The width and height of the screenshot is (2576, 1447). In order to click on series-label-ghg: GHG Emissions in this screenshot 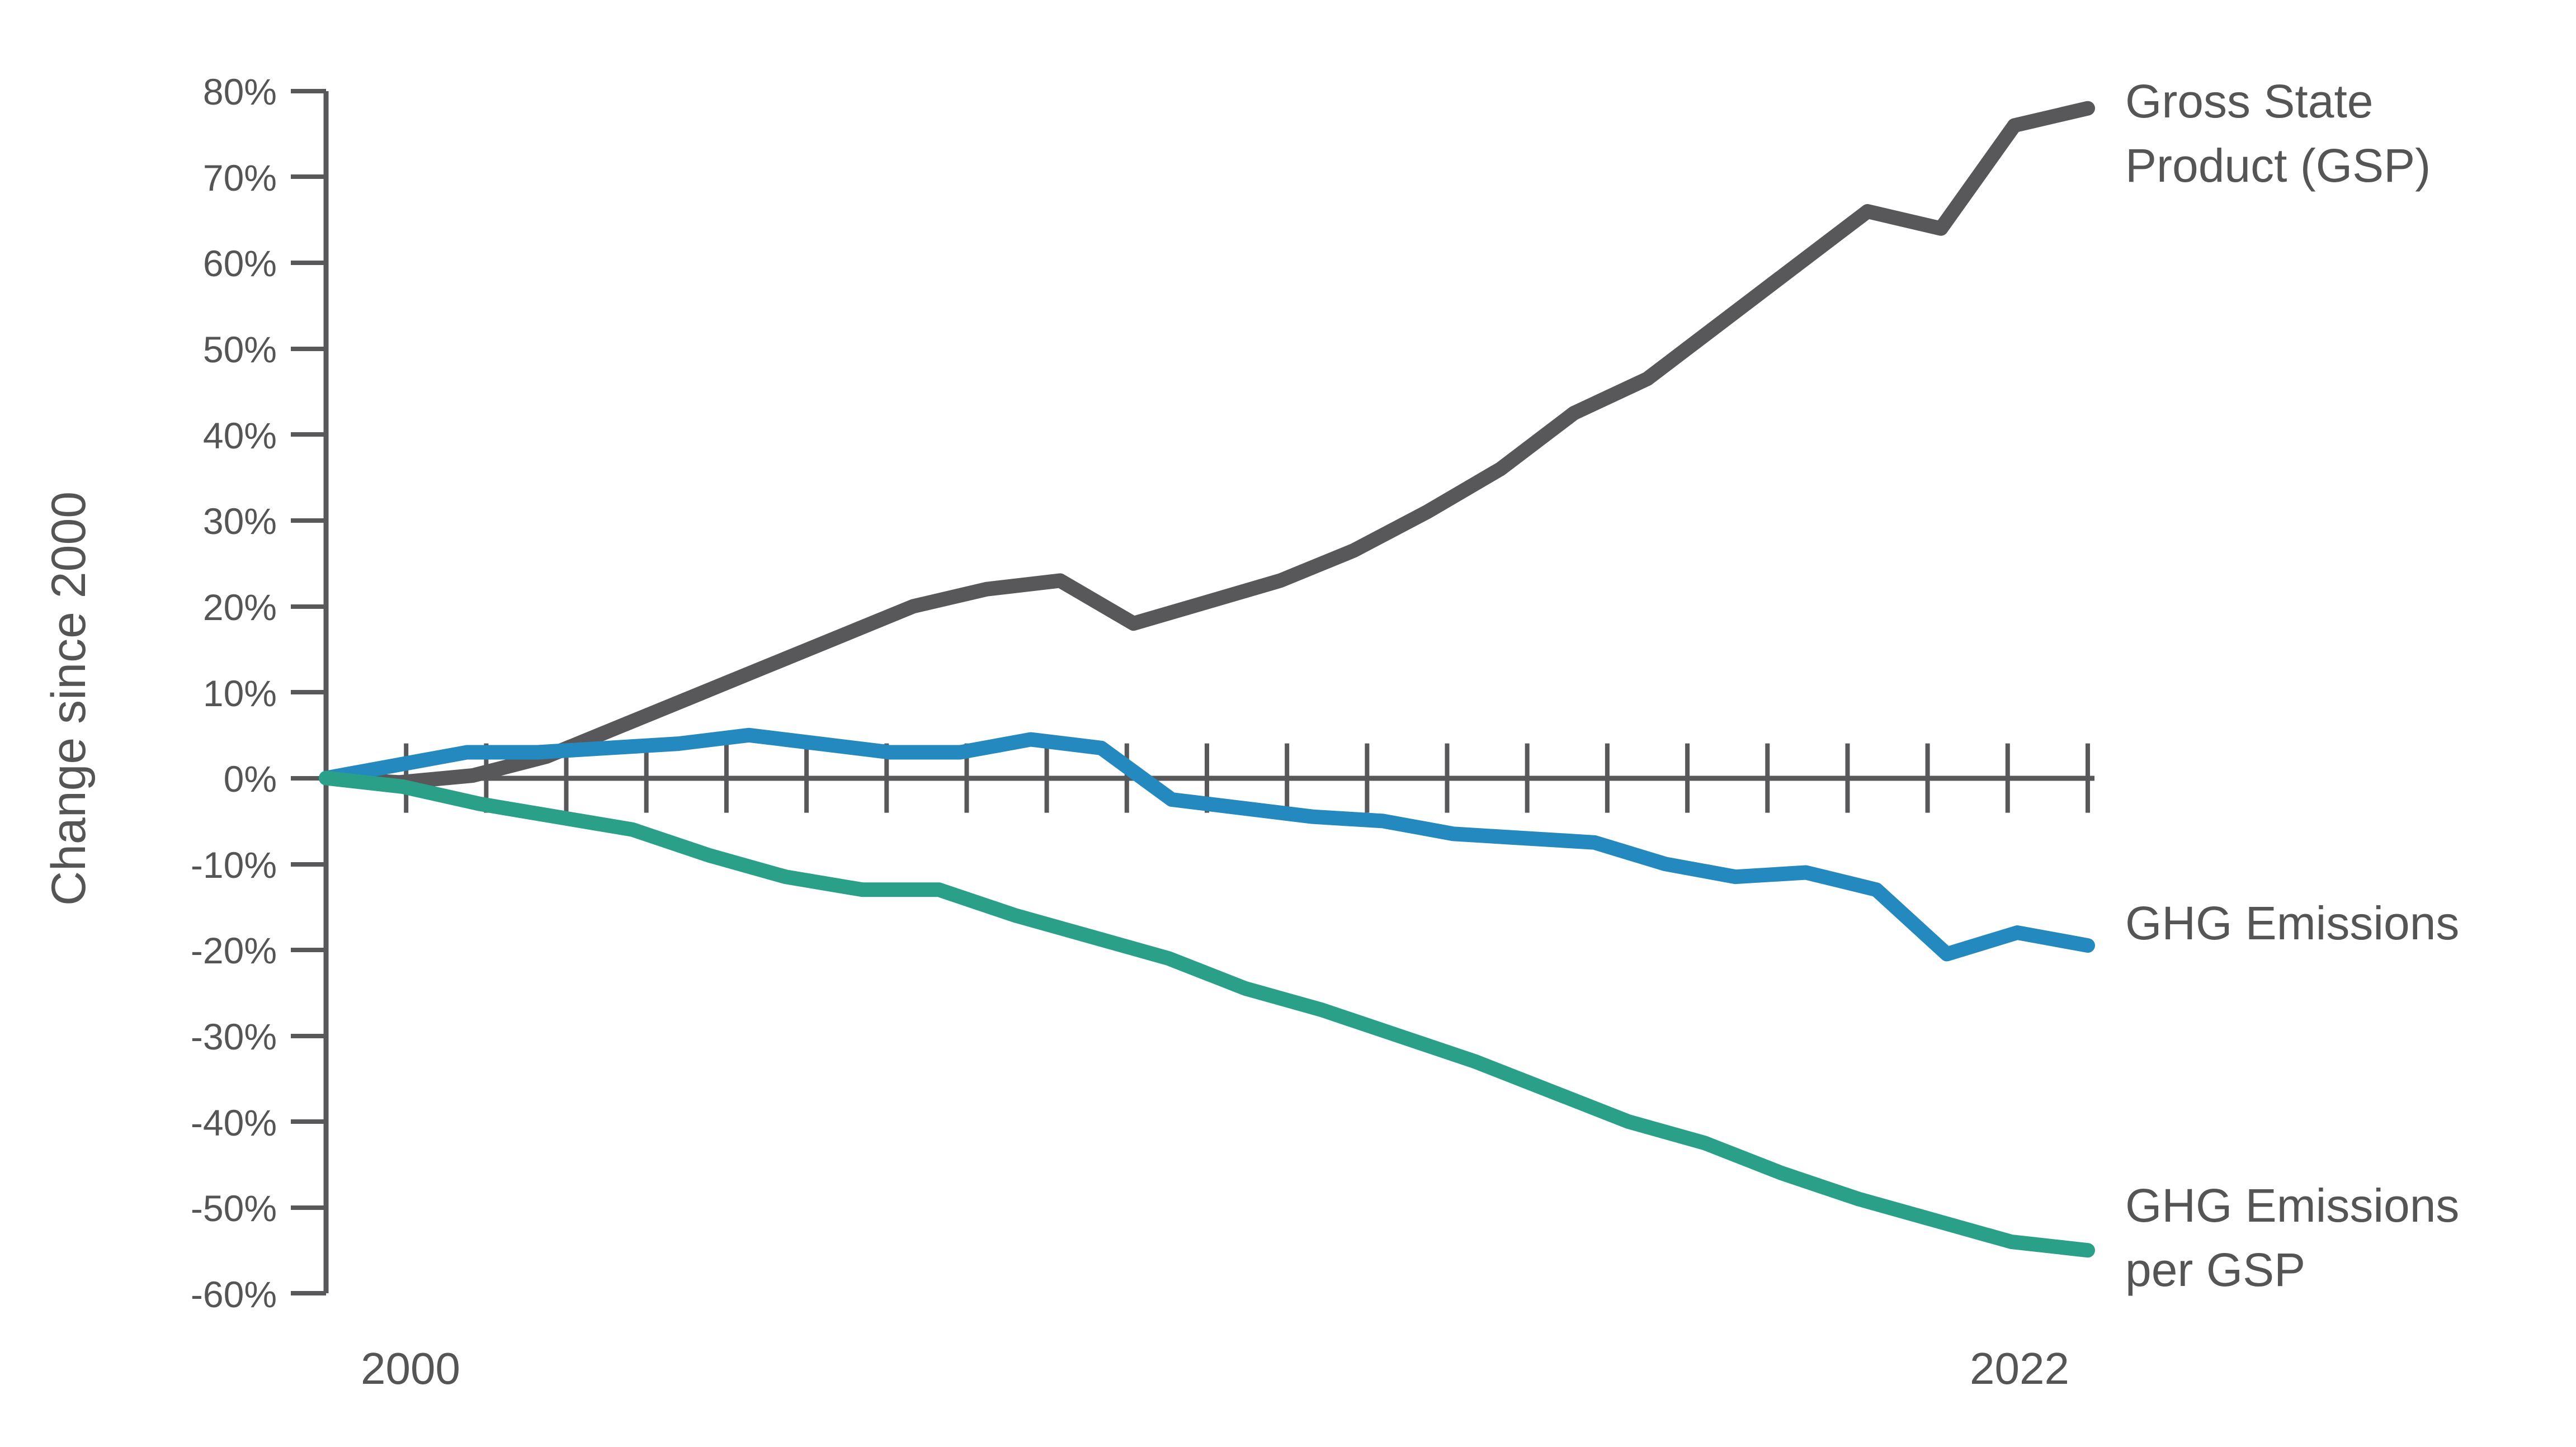, I will do `click(2292, 923)`.